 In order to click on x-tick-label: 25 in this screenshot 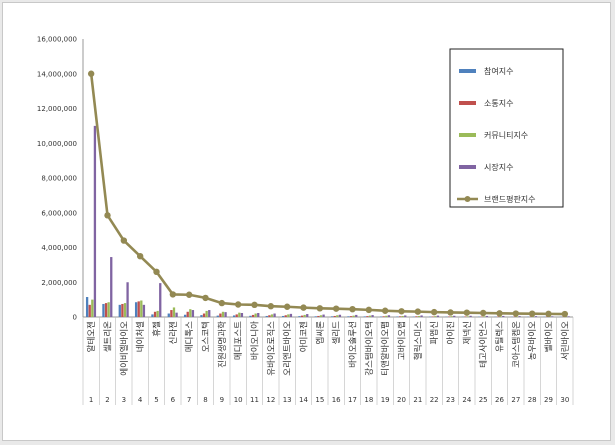, I will do `click(483, 400)`.